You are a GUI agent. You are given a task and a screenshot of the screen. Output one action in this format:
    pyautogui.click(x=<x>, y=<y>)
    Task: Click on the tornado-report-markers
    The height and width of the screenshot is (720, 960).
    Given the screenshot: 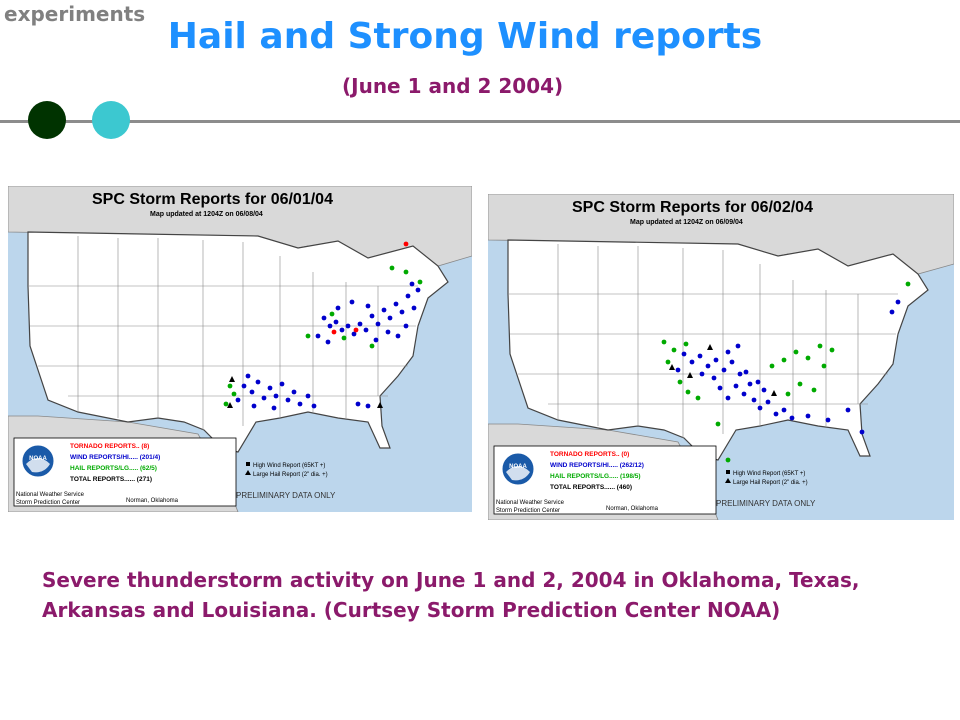 What is the action you would take?
    pyautogui.click(x=370, y=288)
    